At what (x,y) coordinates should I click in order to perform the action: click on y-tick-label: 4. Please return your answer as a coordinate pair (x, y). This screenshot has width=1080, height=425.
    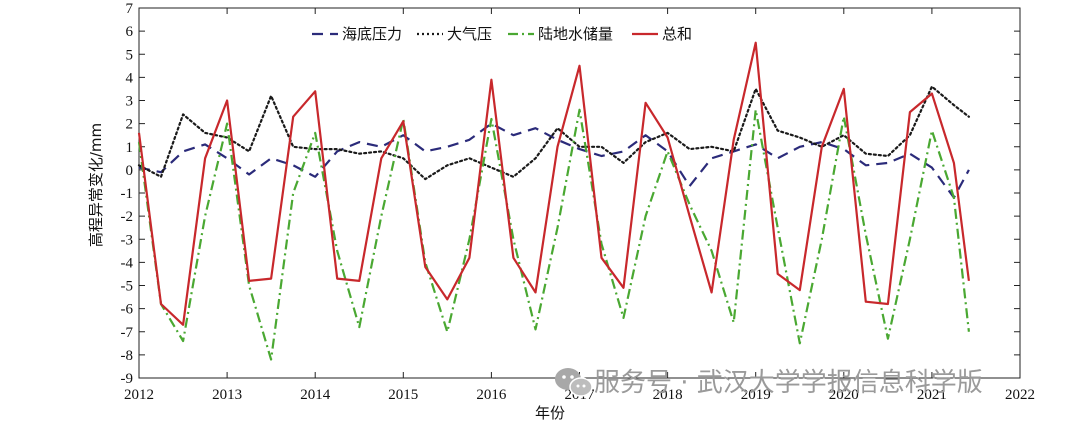
    Looking at the image, I should click on (130, 78).